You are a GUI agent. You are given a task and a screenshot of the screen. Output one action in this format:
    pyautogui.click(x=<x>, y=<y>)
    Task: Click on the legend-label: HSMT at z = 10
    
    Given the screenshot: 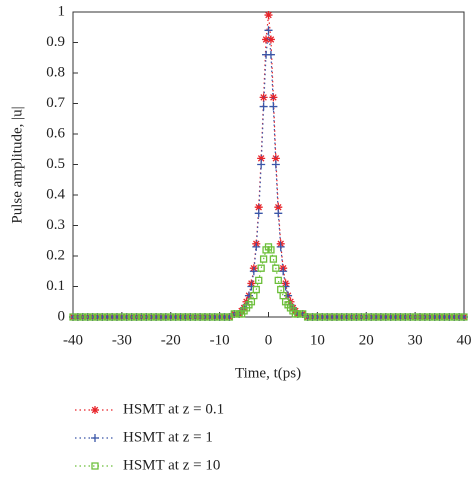 What is the action you would take?
    pyautogui.click(x=171, y=465)
    